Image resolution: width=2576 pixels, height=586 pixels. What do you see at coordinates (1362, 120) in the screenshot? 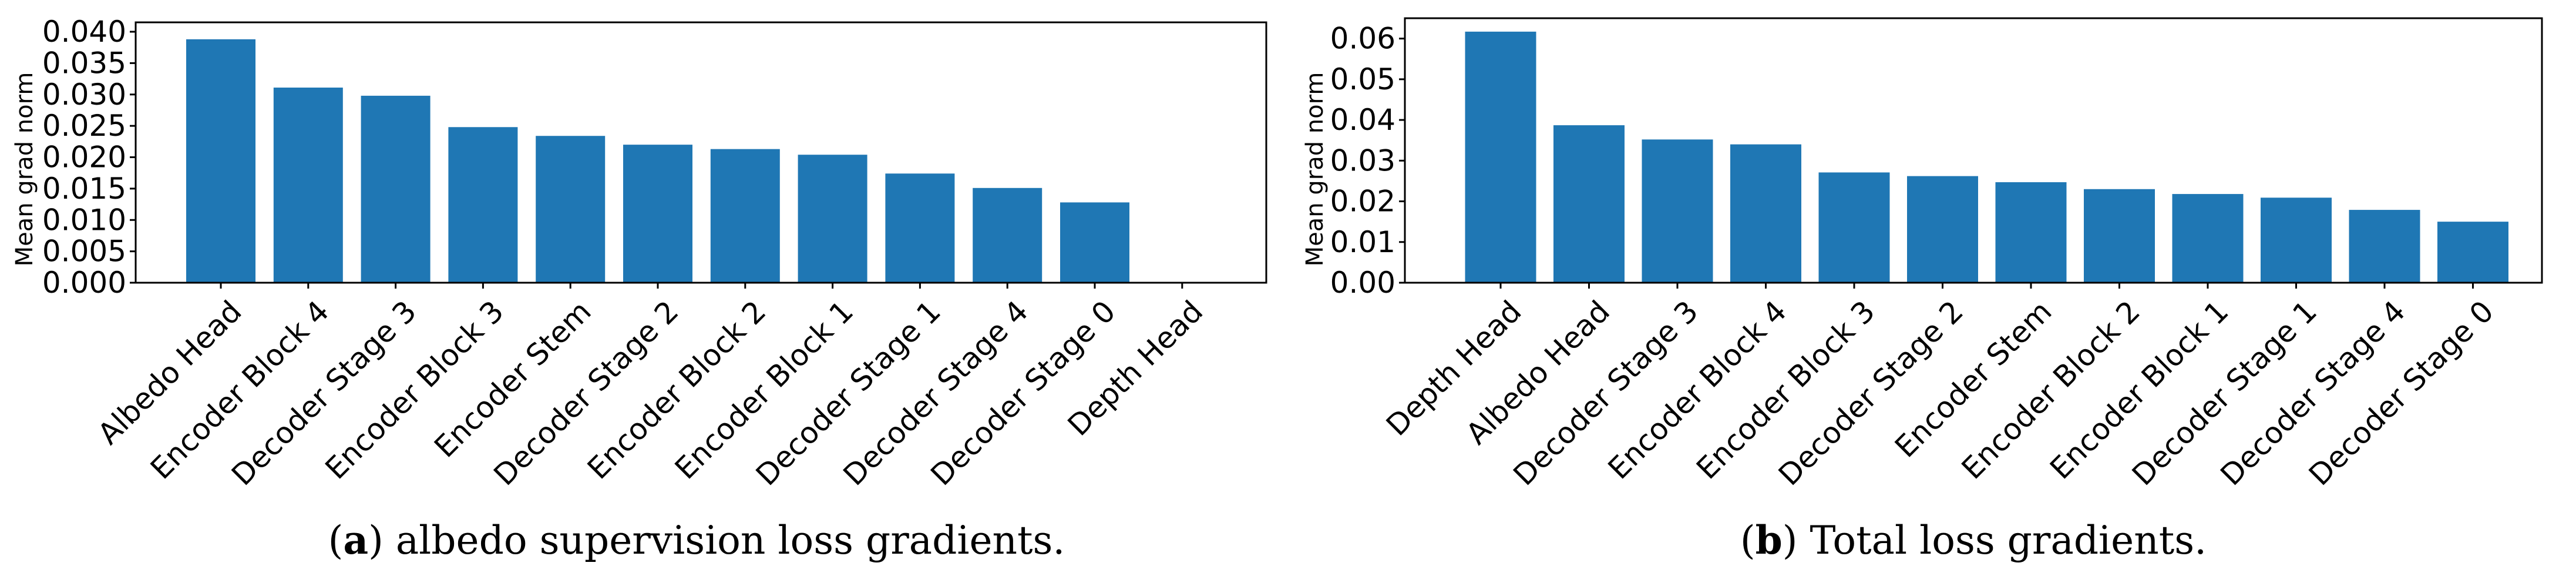
I see `chart-b-ytick-label: 0.04` at bounding box center [1362, 120].